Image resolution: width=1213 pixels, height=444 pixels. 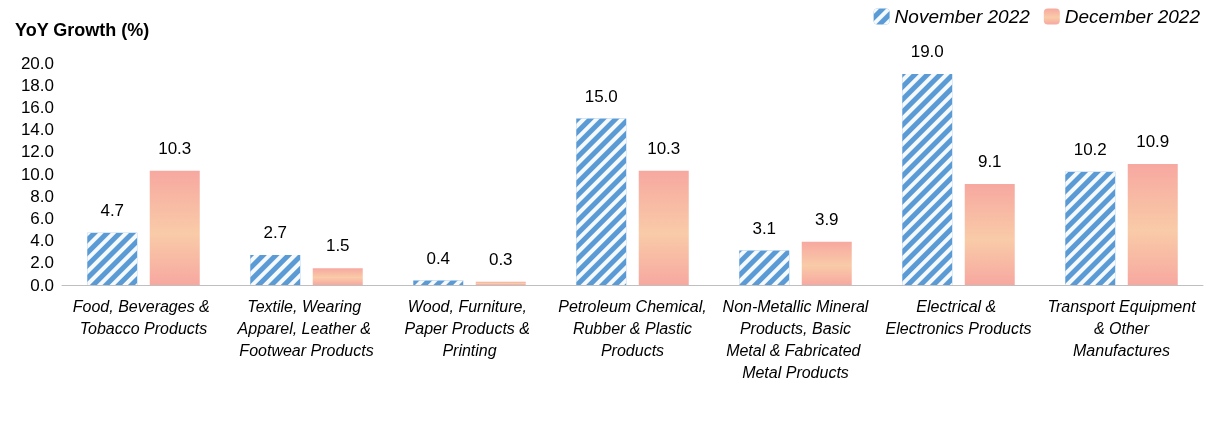 I want to click on y-tick-label: 16.0, so click(x=37, y=107).